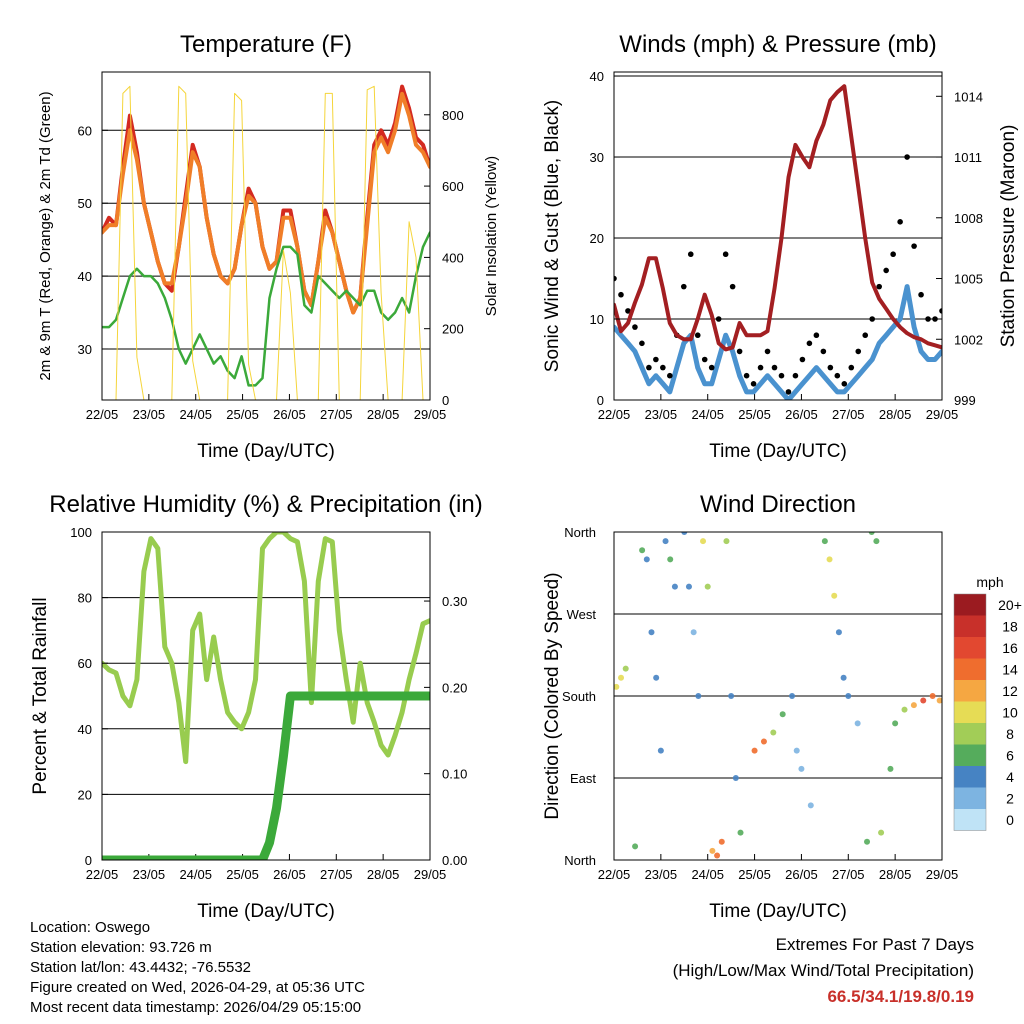 This screenshot has height=1024, width=1024. I want to click on y-tick-label: 80, so click(85, 598).